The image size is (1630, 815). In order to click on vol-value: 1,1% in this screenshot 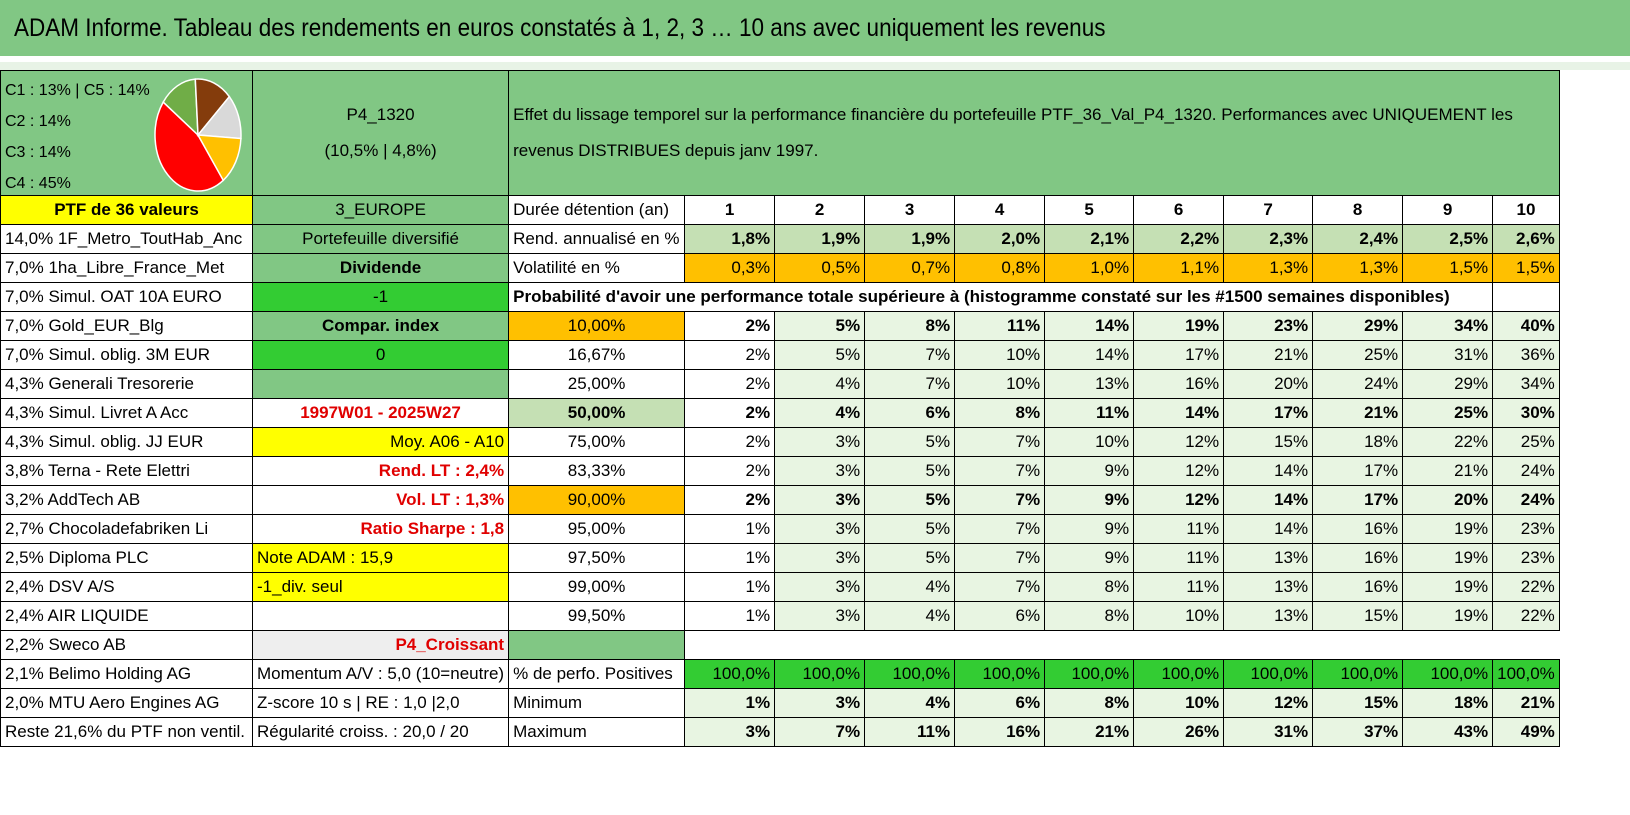, I will do `click(1179, 268)`.